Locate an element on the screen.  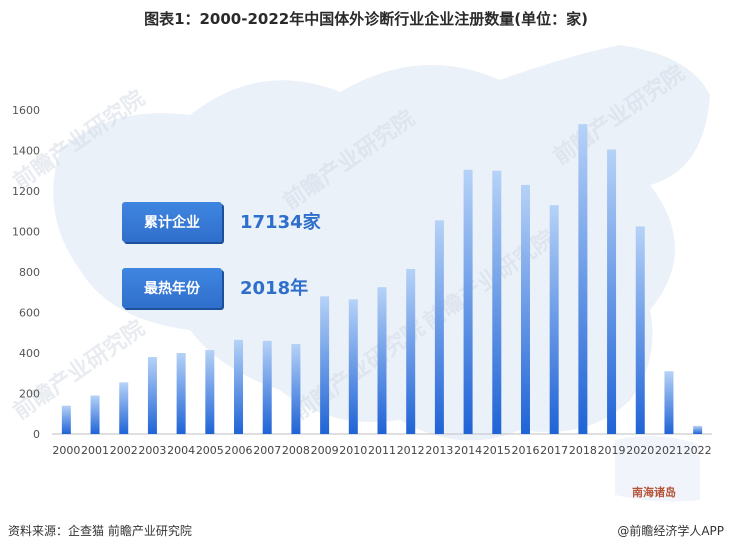
bar-2020 is located at coordinates (640, 330).